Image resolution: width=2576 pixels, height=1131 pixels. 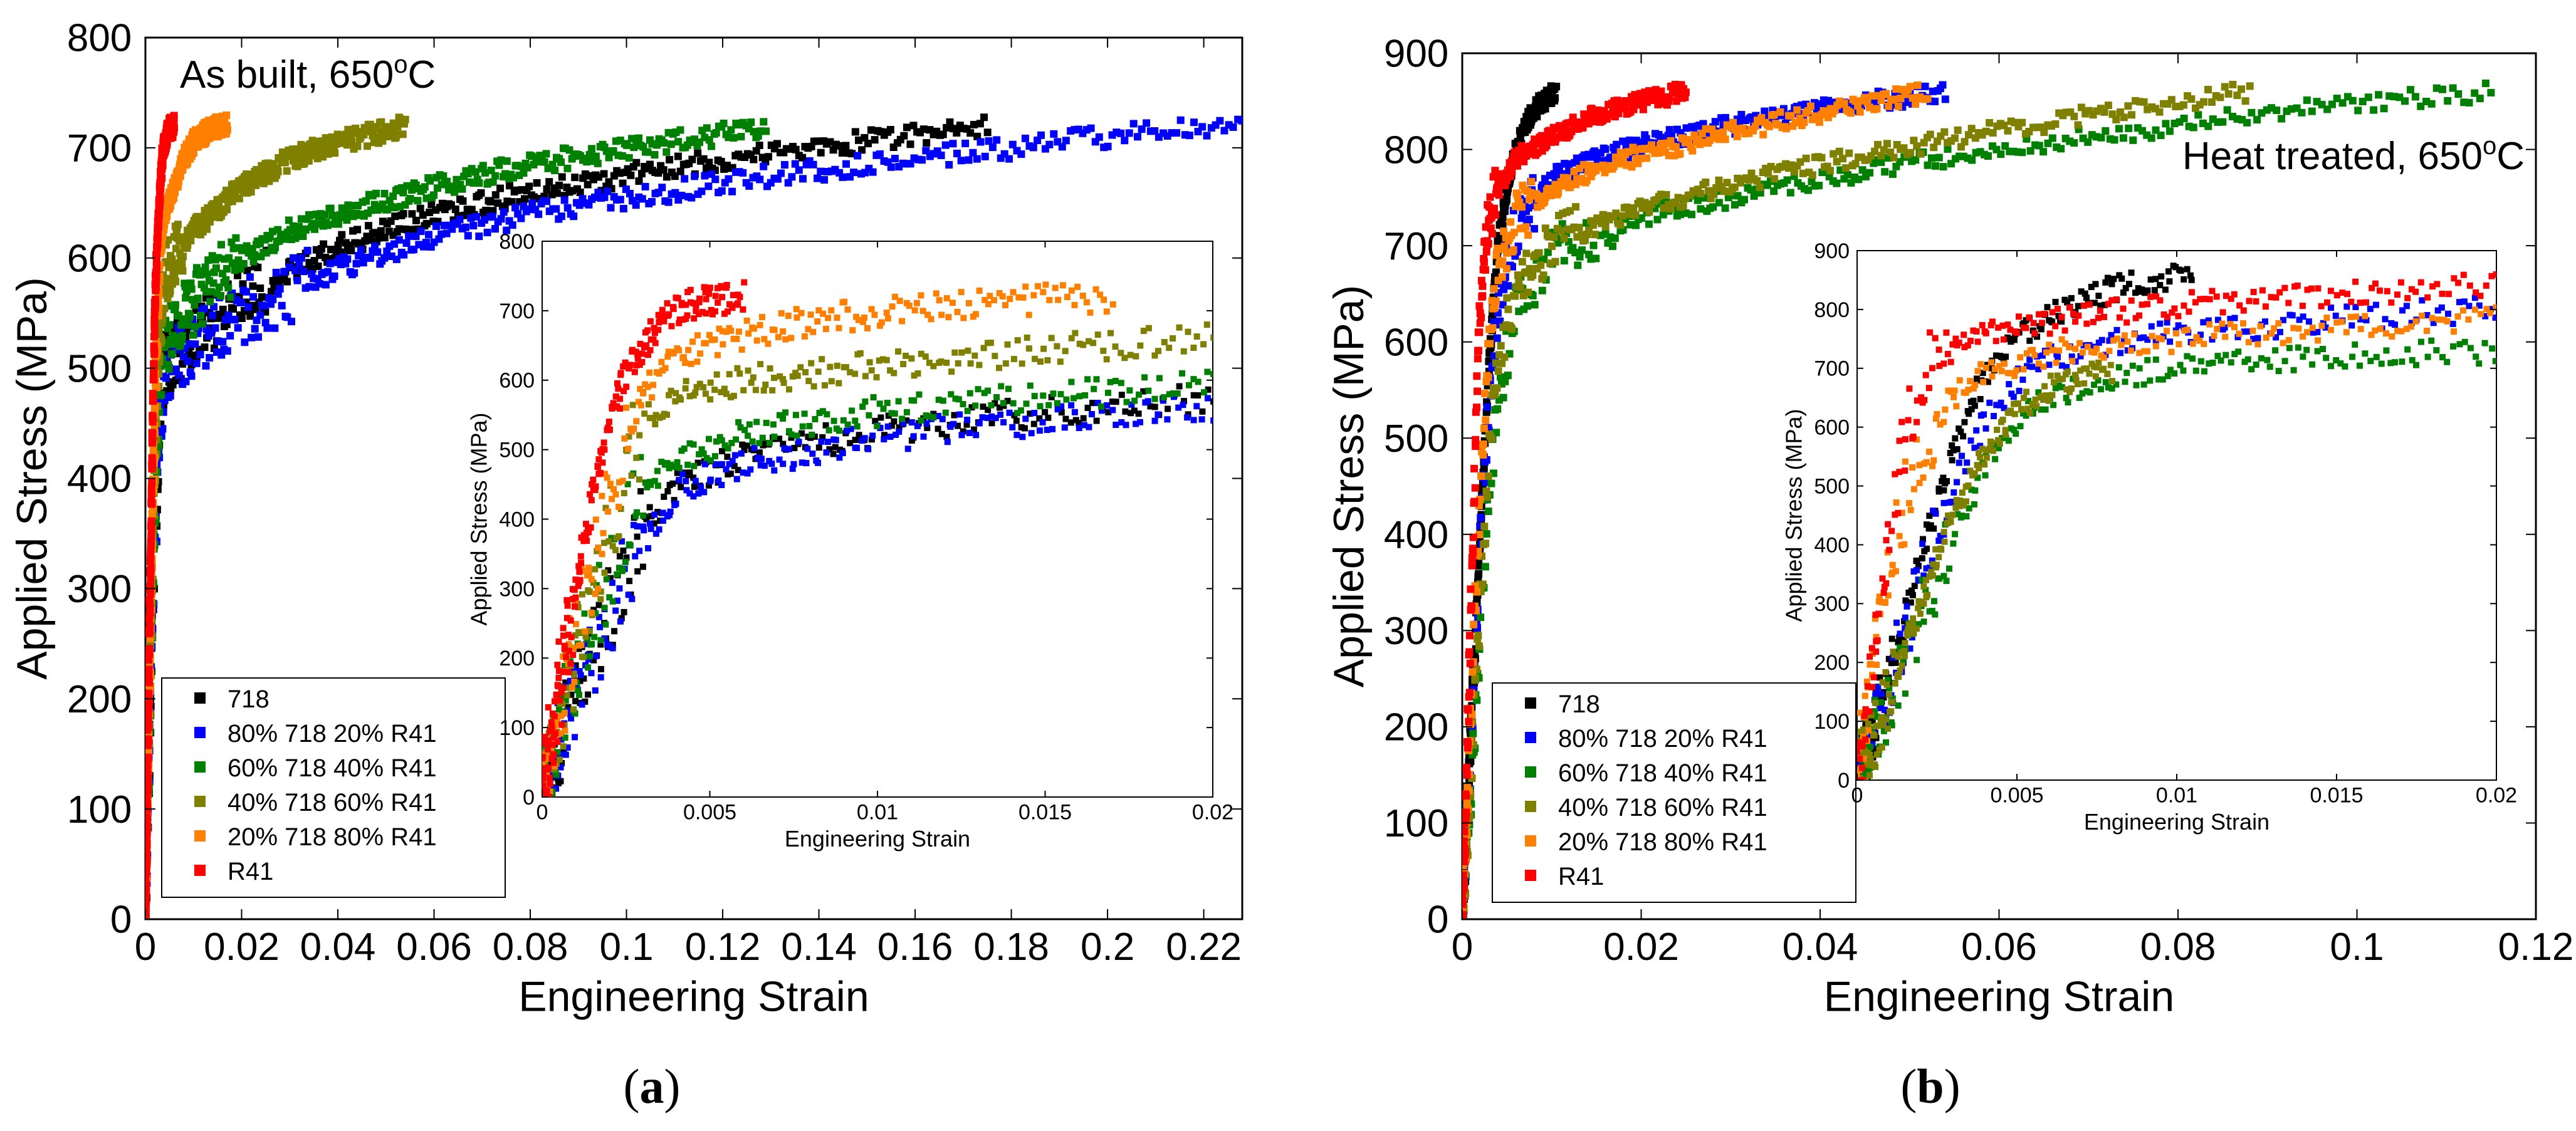 What do you see at coordinates (200, 836) in the screenshot?
I see `a-main-legend-marker` at bounding box center [200, 836].